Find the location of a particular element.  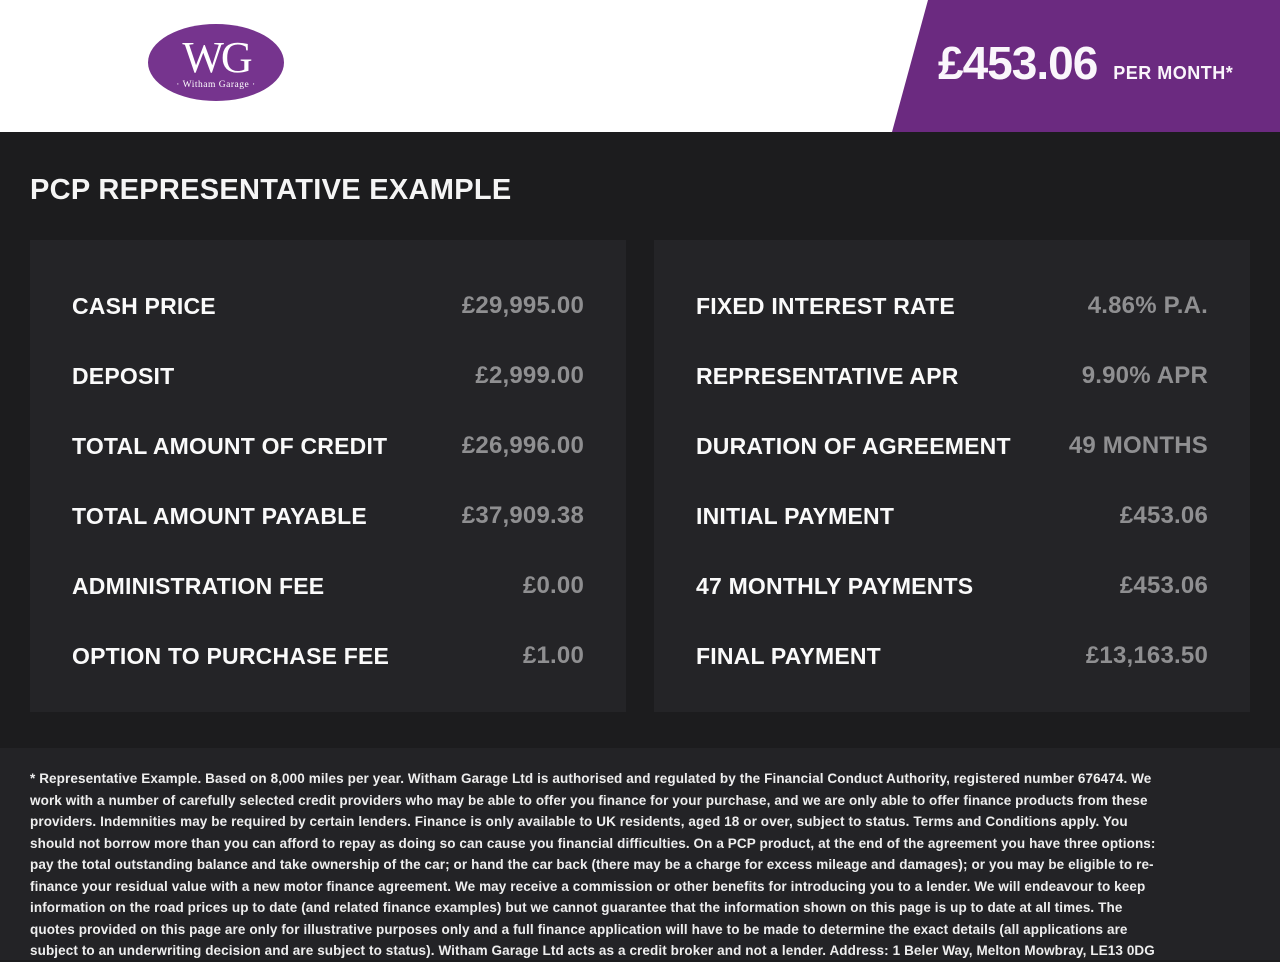

row-value: £2,999.00 is located at coordinates (529, 375).